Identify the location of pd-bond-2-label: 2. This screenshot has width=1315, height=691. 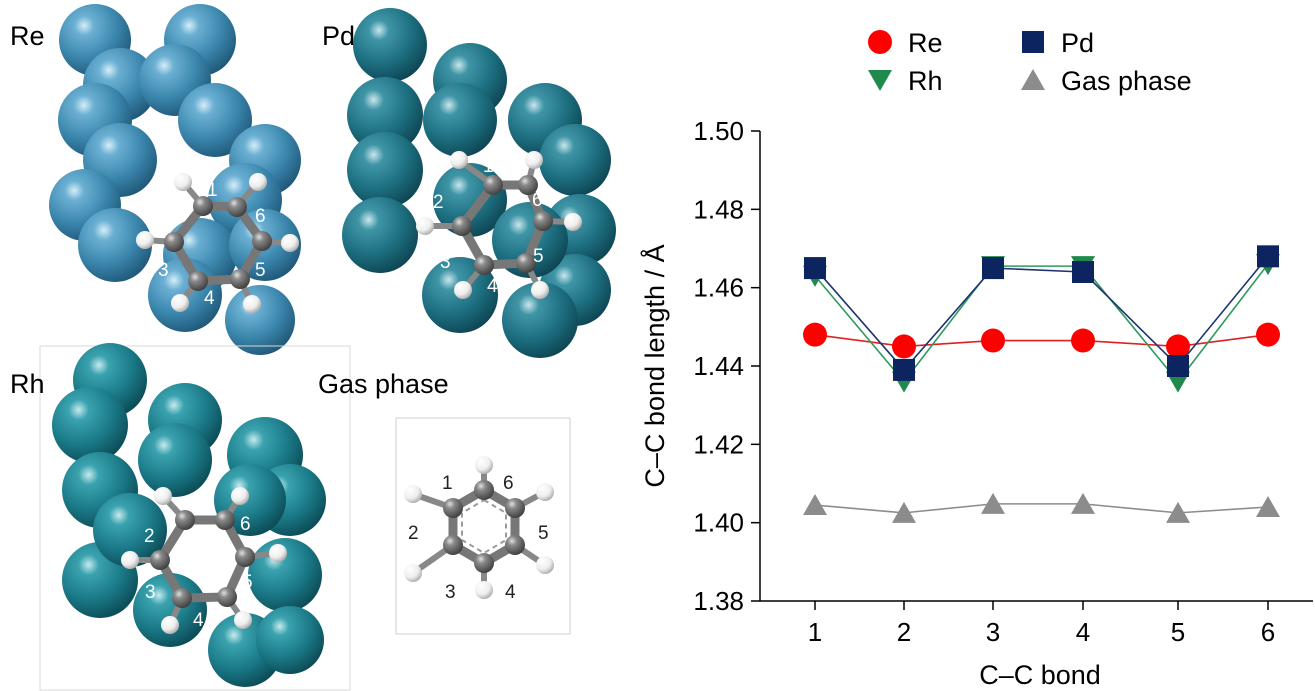
(438, 202).